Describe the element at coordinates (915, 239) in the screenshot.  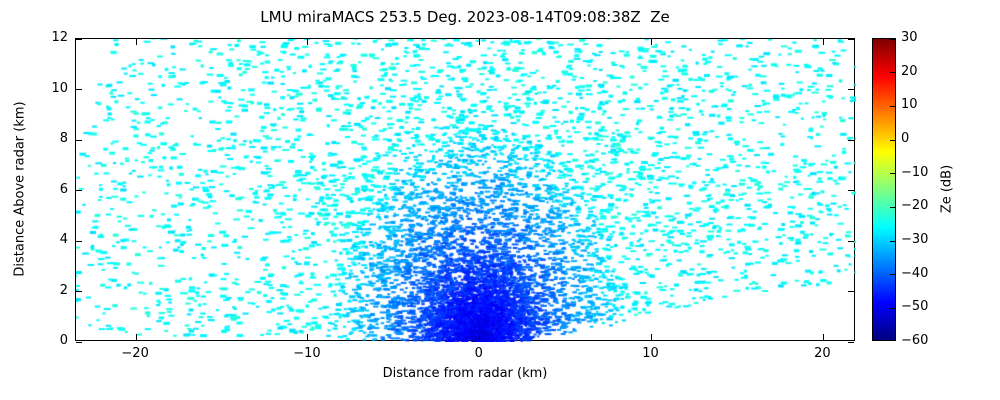
I see `colorbar-tick-label: −30` at that location.